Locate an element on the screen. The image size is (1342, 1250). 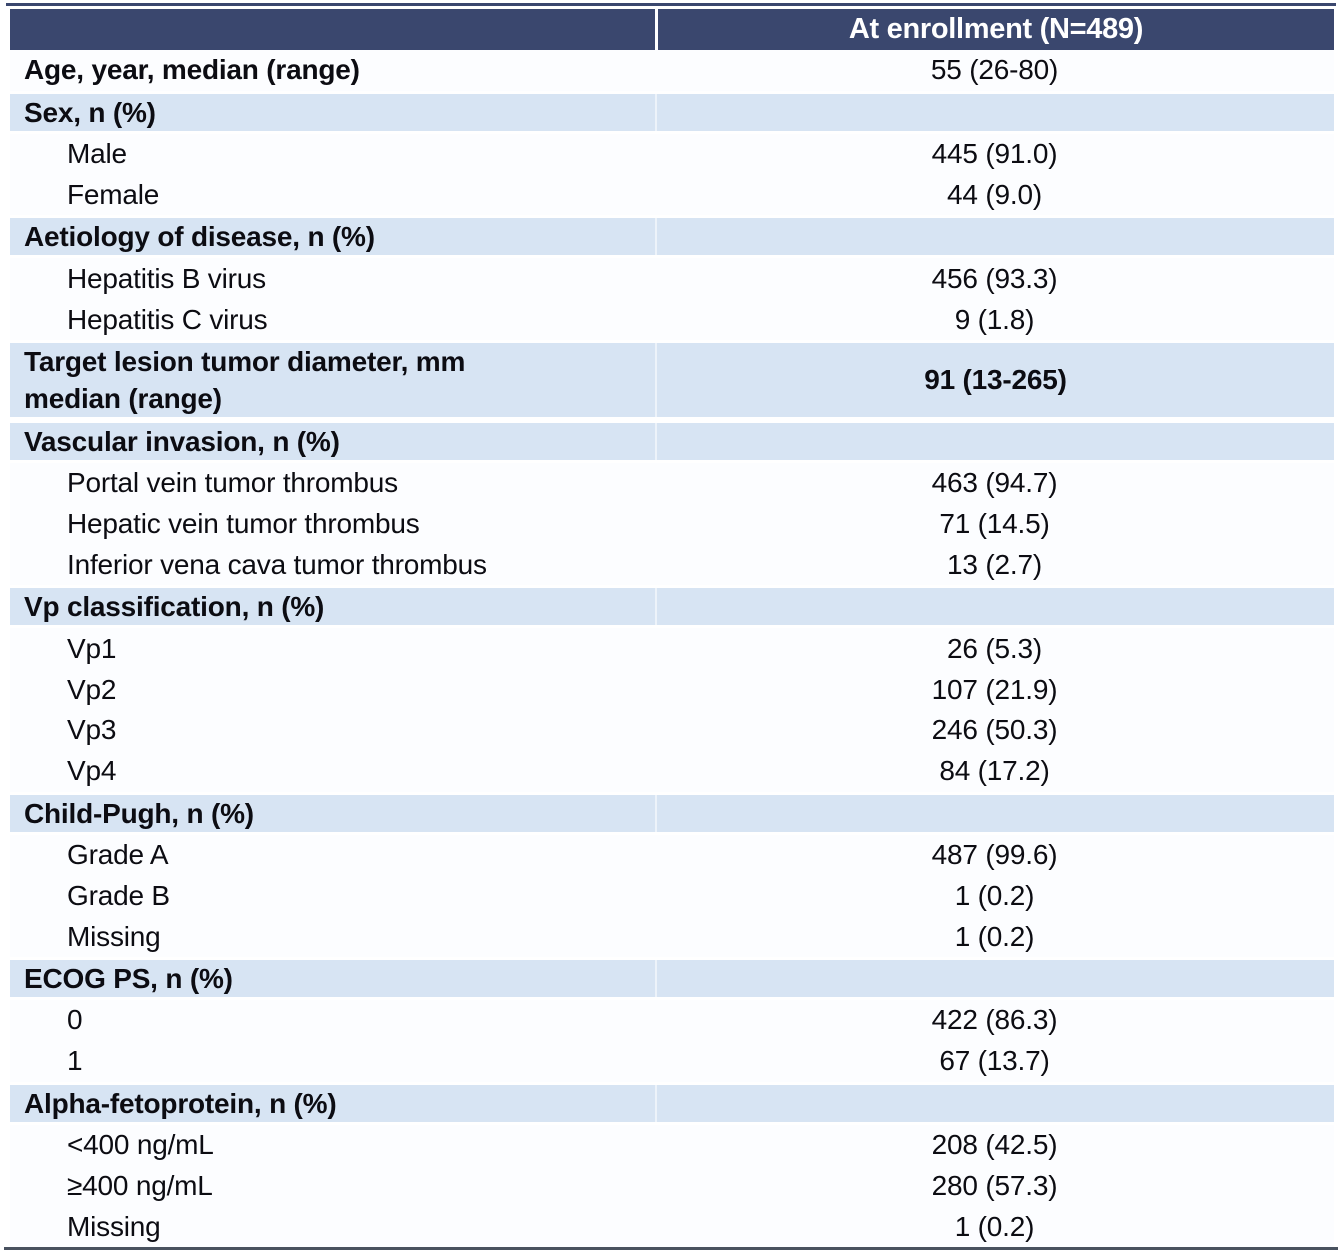
table-row: Hepatitis B virus 456 (93.3) is located at coordinates (672, 279).